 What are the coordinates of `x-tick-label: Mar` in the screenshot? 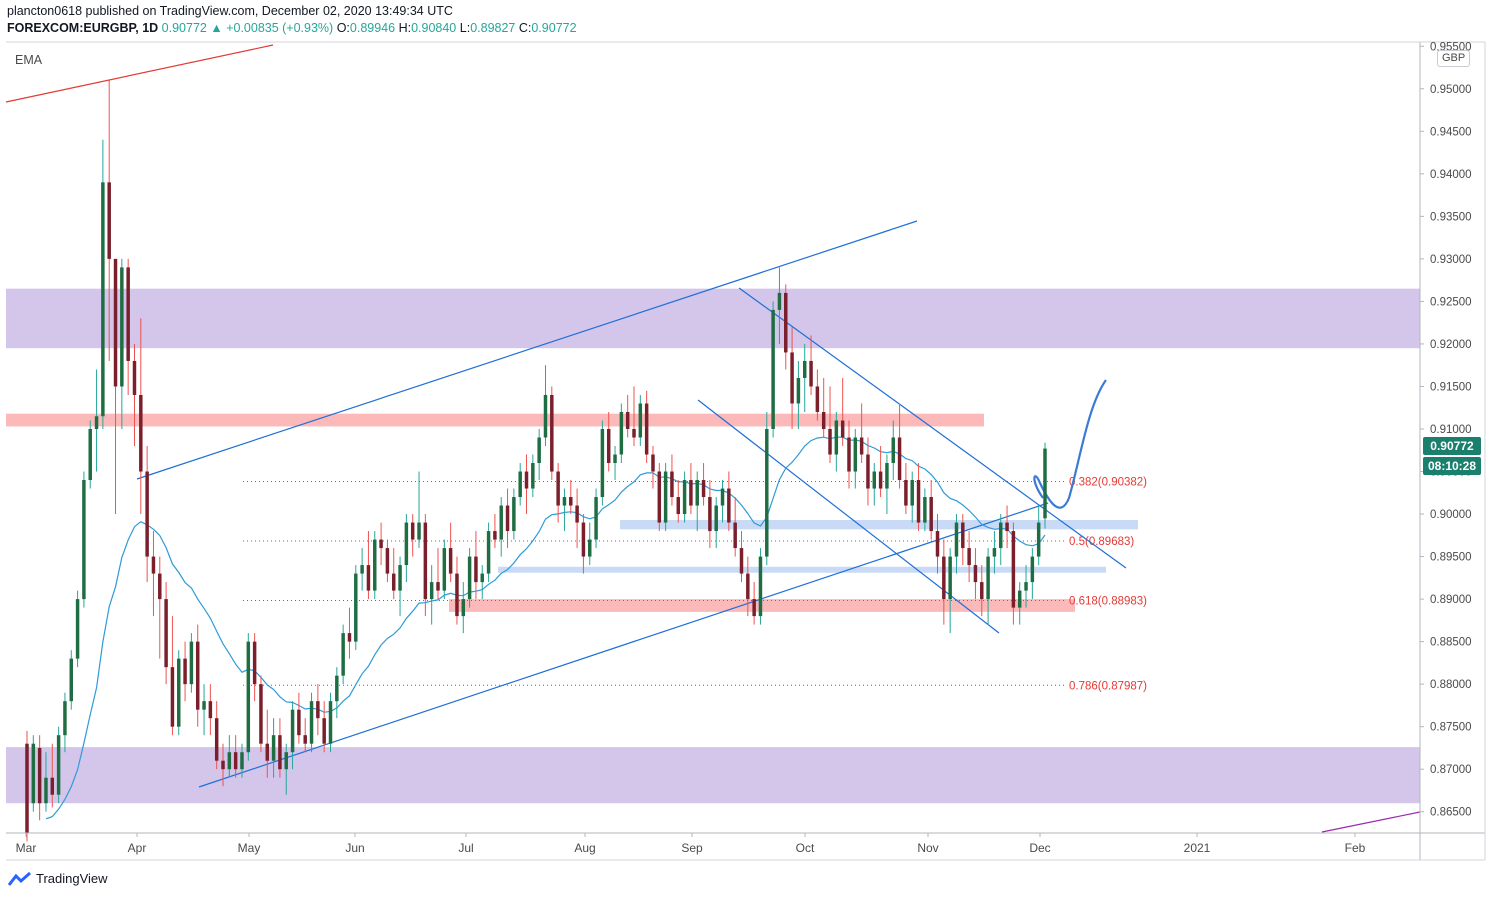 It's located at (26, 848).